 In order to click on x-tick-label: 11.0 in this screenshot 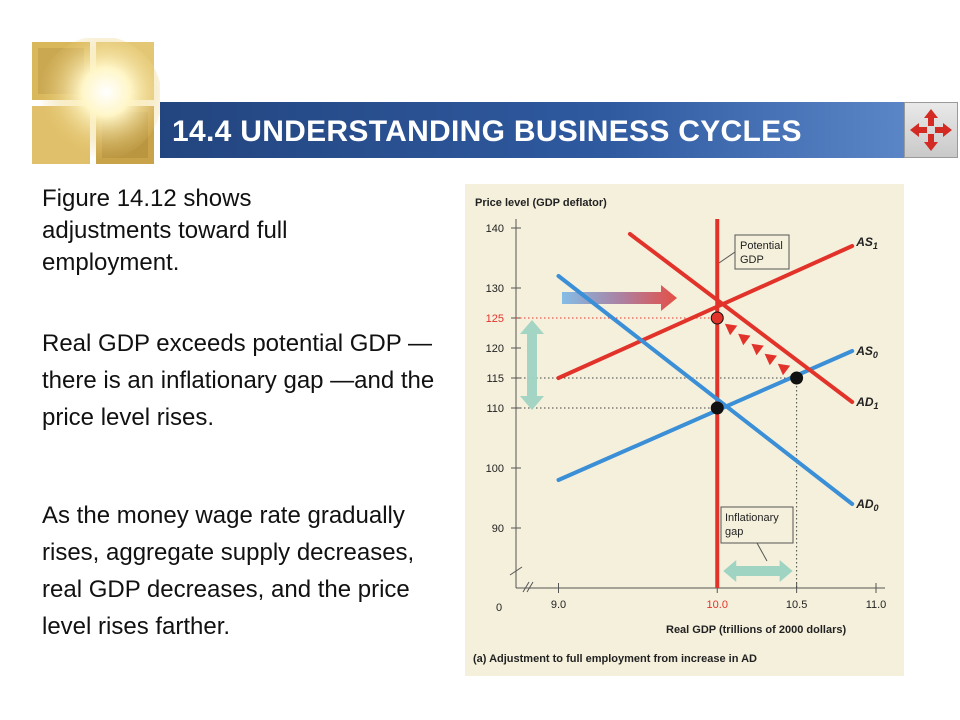, I will do `click(876, 605)`.